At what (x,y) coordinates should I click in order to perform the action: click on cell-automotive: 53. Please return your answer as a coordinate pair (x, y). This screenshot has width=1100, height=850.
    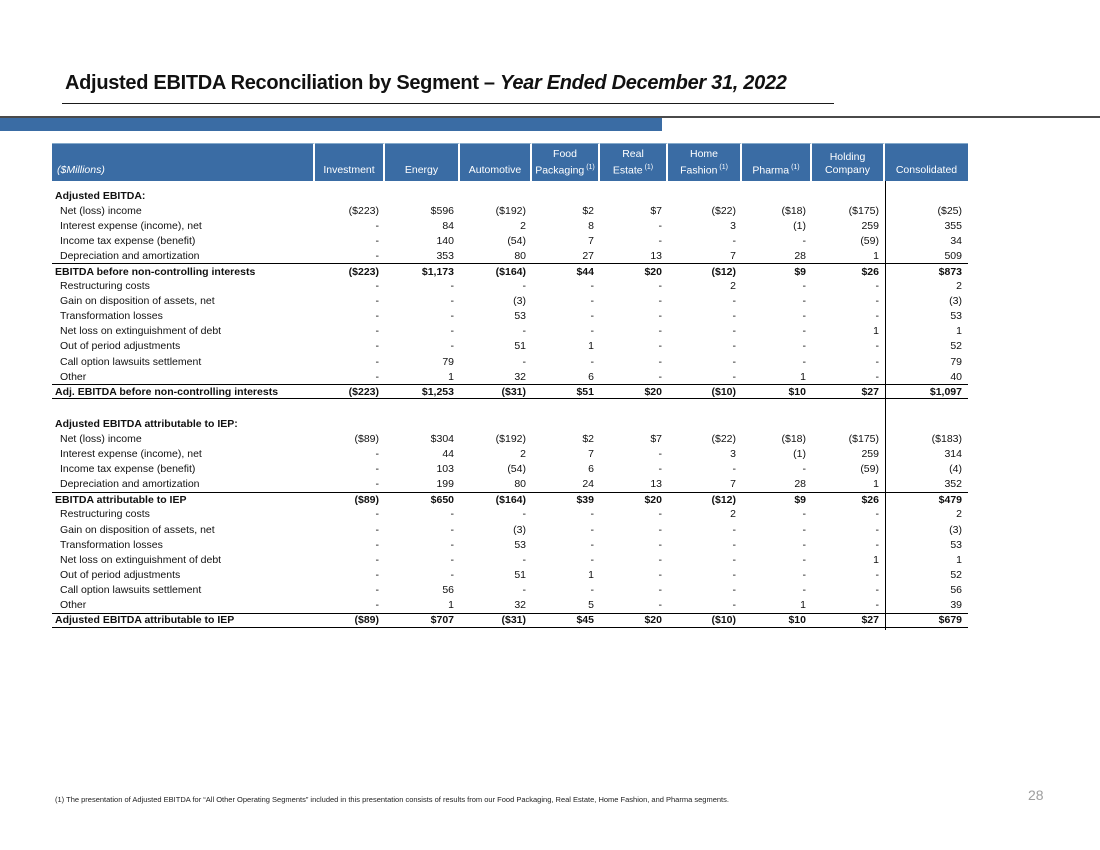
    Looking at the image, I should click on (520, 544).